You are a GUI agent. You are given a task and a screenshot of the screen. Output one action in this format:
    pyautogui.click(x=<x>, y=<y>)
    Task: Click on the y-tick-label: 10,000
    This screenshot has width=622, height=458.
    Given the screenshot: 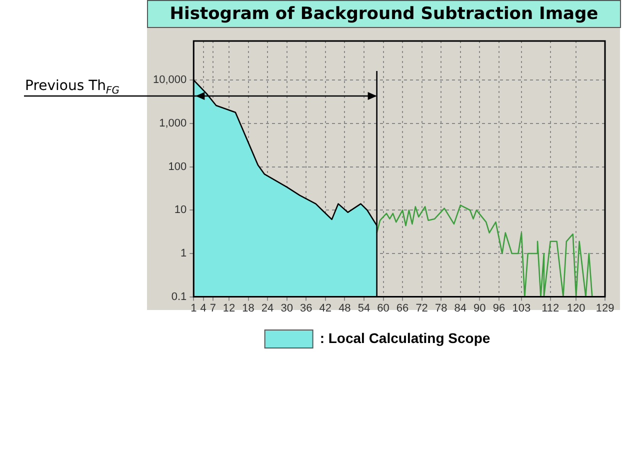 What is the action you would take?
    pyautogui.click(x=169, y=80)
    